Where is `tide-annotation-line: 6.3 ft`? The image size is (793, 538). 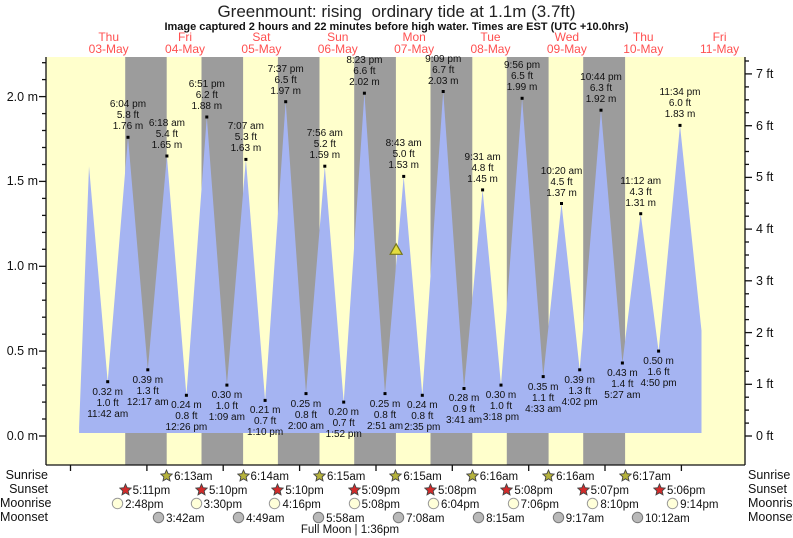 tide-annotation-line: 6.3 ft is located at coordinates (601, 89).